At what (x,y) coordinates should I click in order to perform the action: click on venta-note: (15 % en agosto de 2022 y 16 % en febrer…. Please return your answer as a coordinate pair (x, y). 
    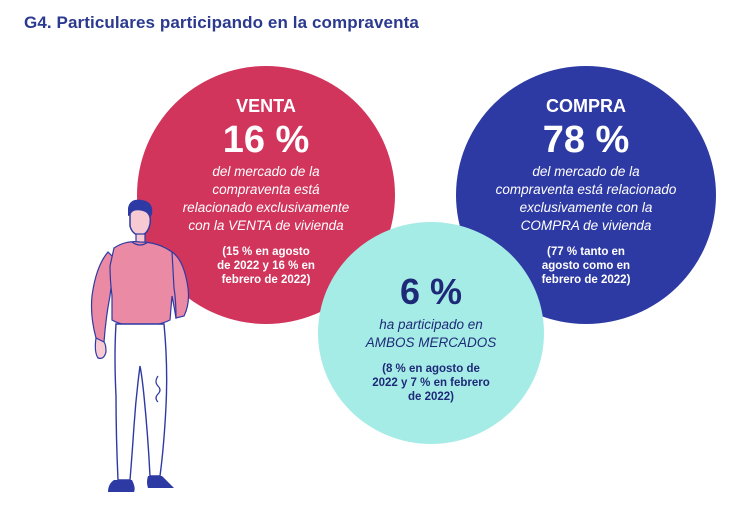
    Looking at the image, I should click on (266, 266).